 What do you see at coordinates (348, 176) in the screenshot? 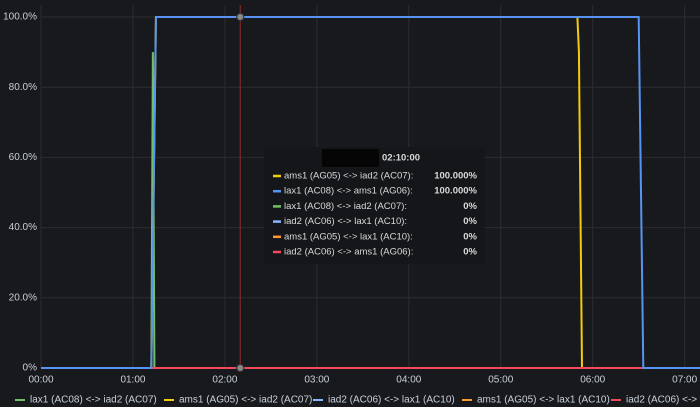
I see `tooltip-name: ams1 (AG05) <-> iad2 (AC07):` at bounding box center [348, 176].